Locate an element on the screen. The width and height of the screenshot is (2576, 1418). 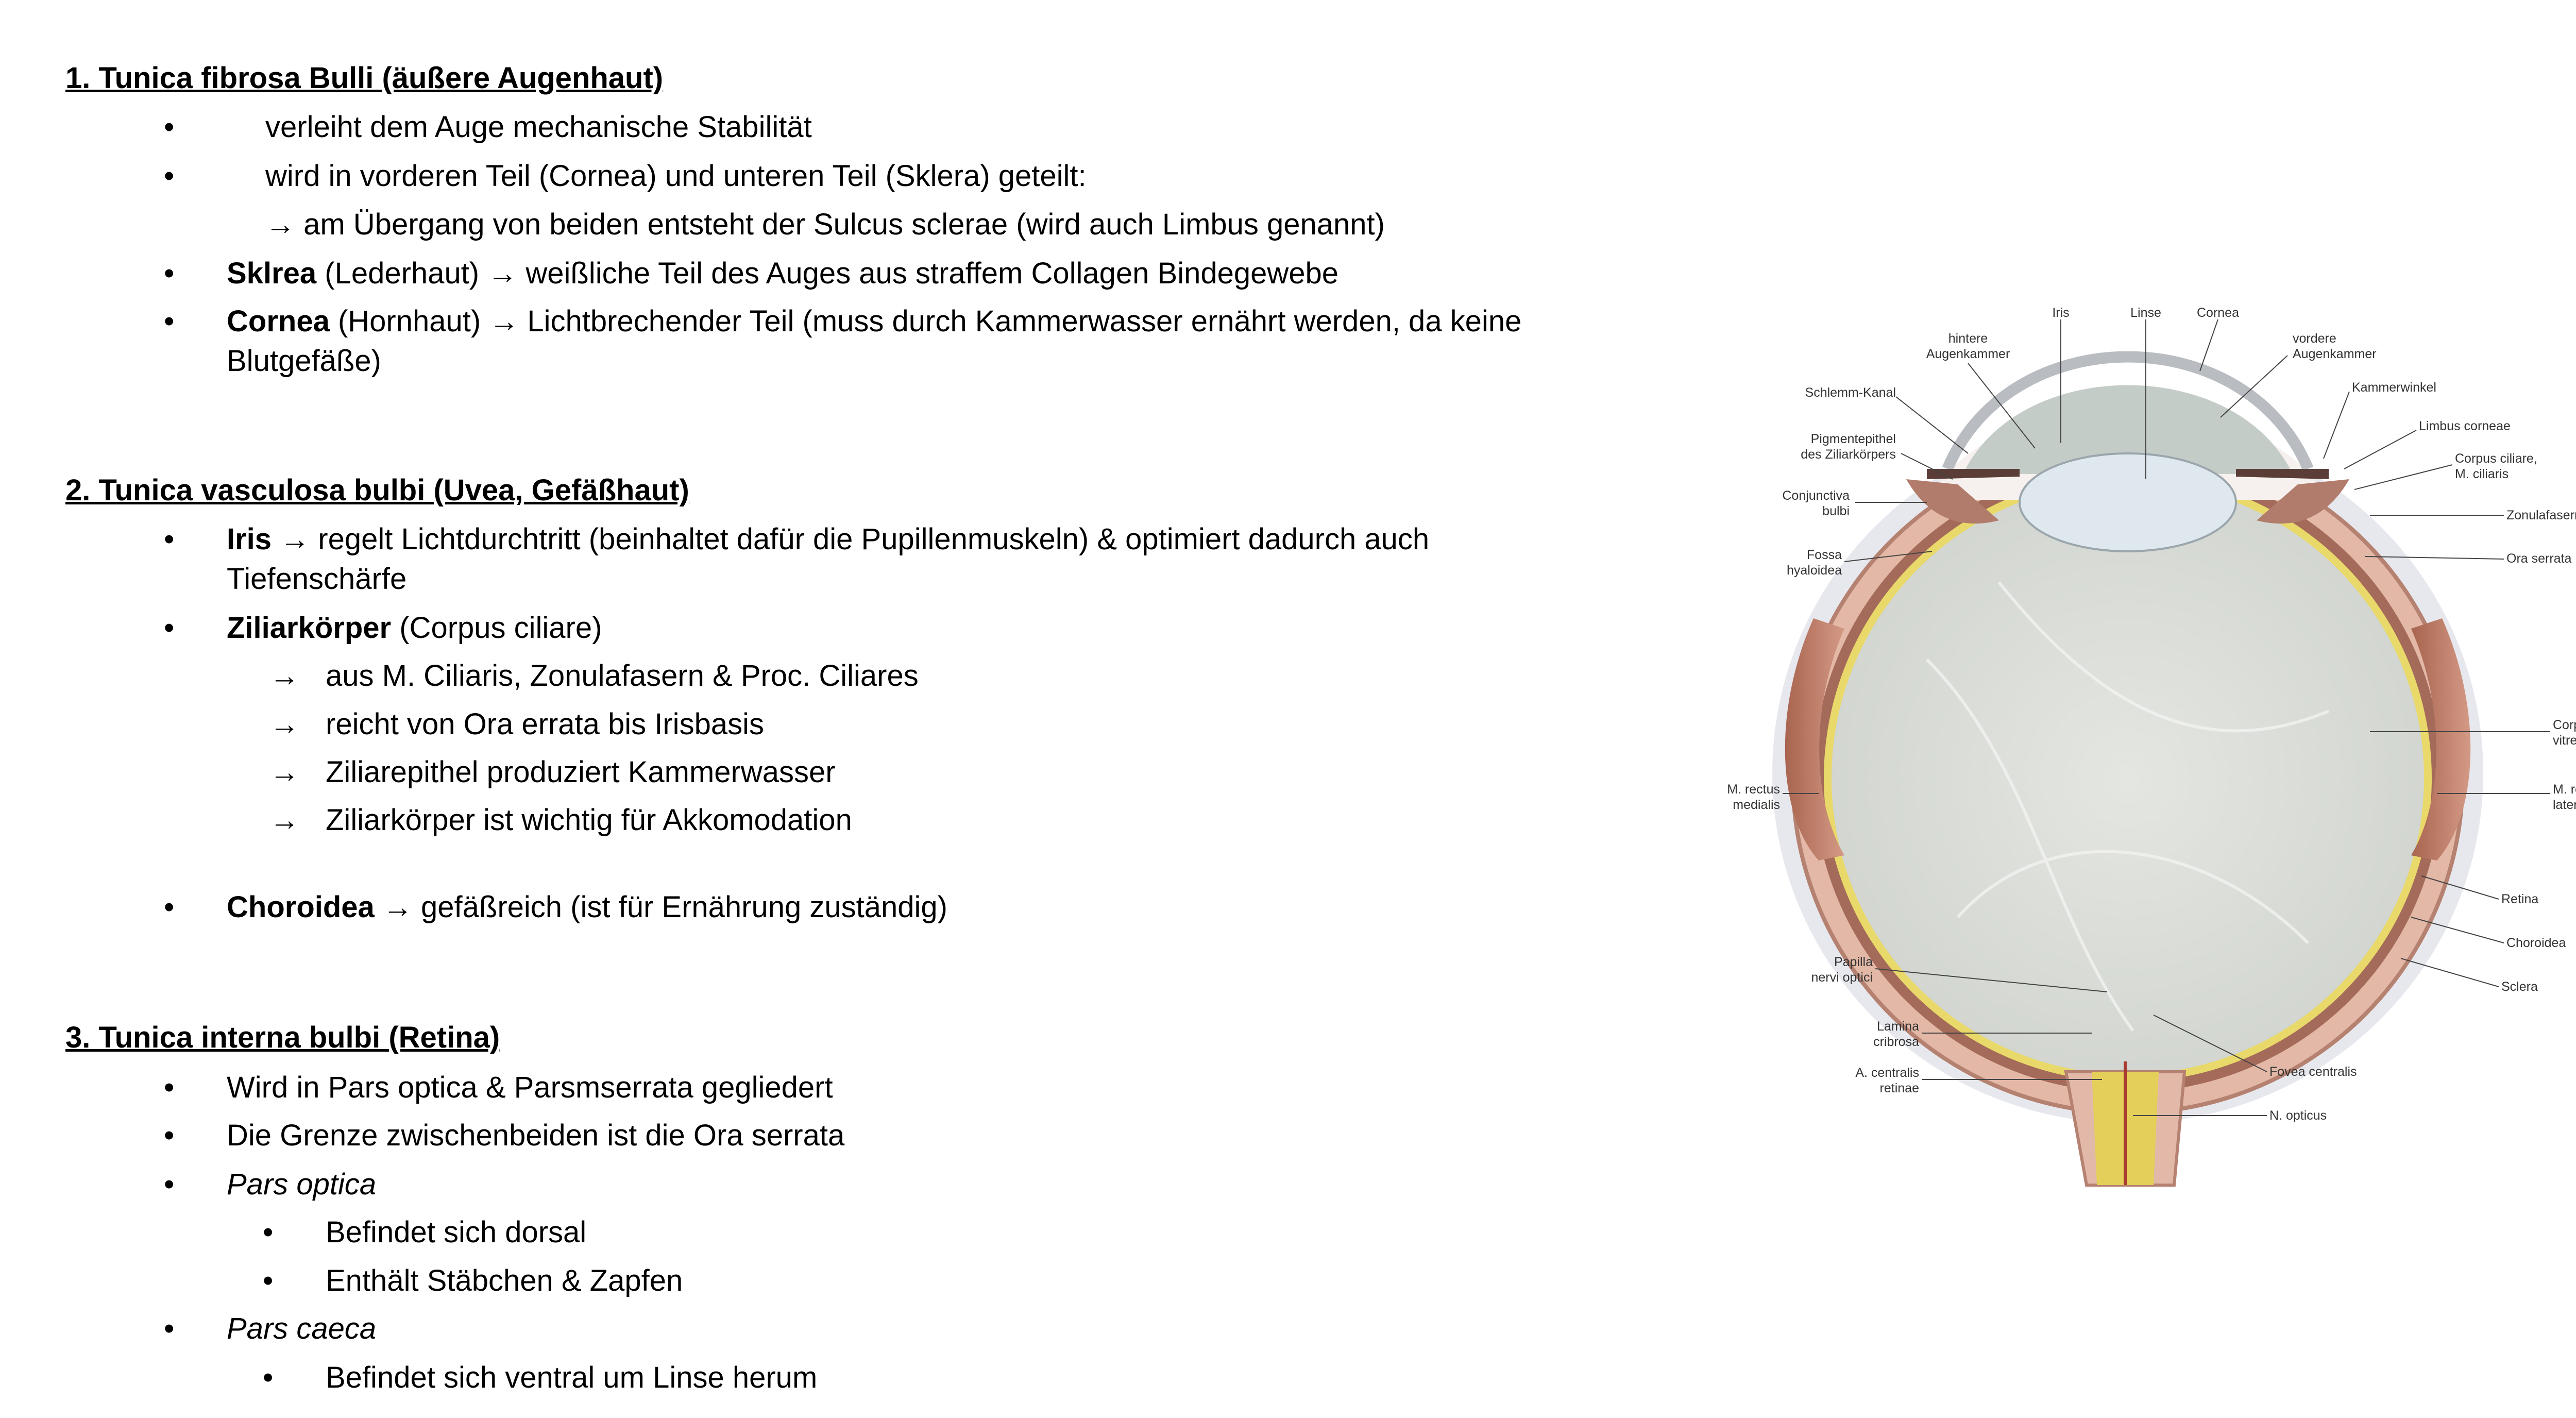
svg-text: M. ciliaris is located at coordinates (2482, 474).